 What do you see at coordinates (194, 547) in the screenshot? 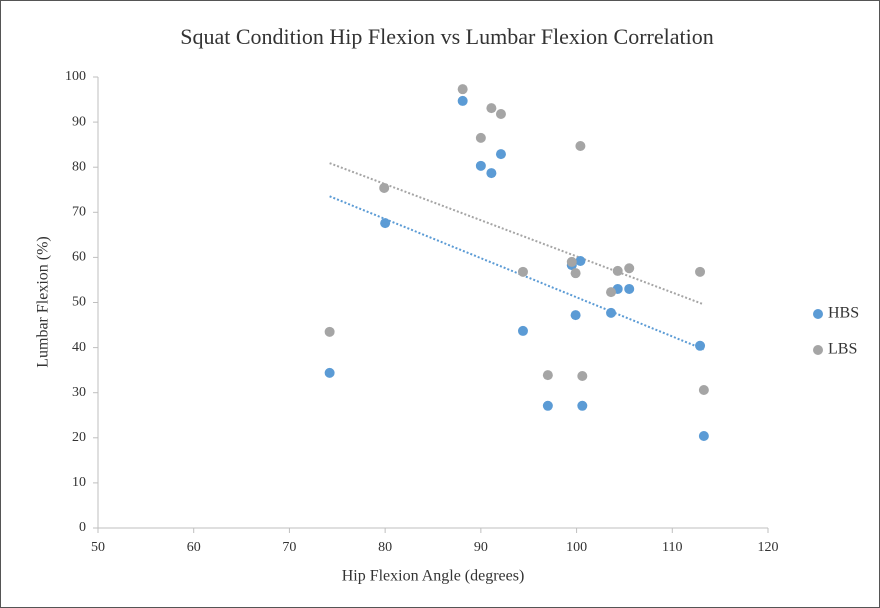
I see `x-tick-label: 60` at bounding box center [194, 547].